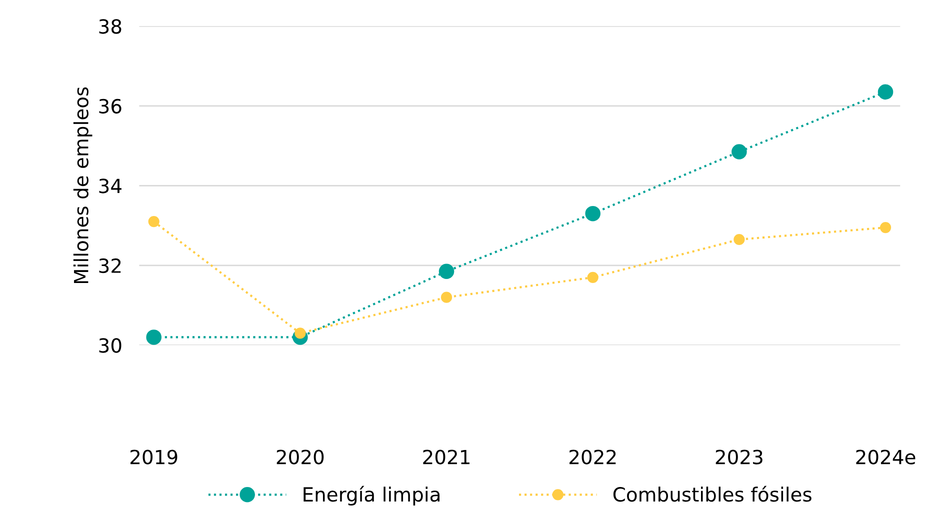  What do you see at coordinates (446, 457) in the screenshot?
I see `x-tick-label: 2021` at bounding box center [446, 457].